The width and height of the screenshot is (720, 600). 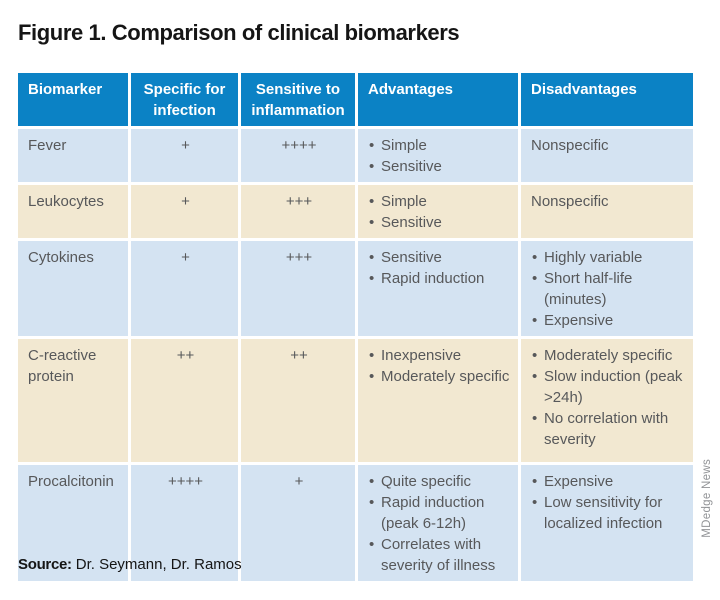 I want to click on source-line: Source: Dr. Seymann, Dr. Ramos, so click(x=130, y=564).